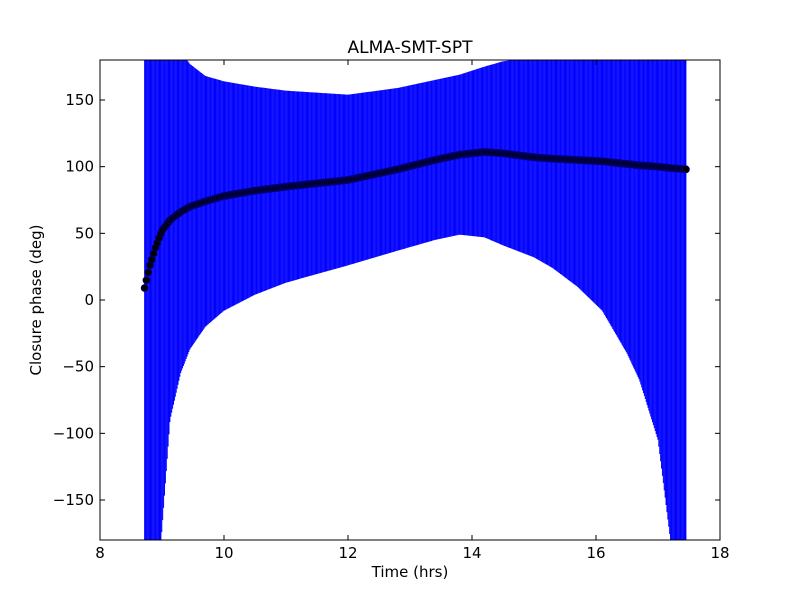  I want to click on x-tick-label: 18, so click(719, 553).